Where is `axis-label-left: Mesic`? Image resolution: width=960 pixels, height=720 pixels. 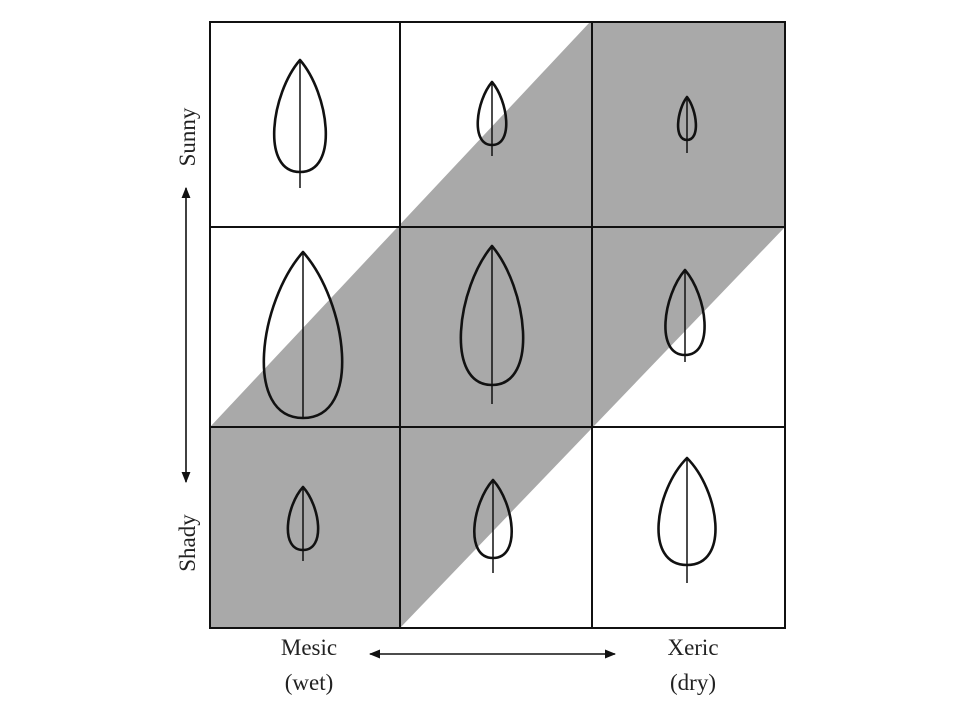 axis-label-left: Mesic is located at coordinates (309, 647).